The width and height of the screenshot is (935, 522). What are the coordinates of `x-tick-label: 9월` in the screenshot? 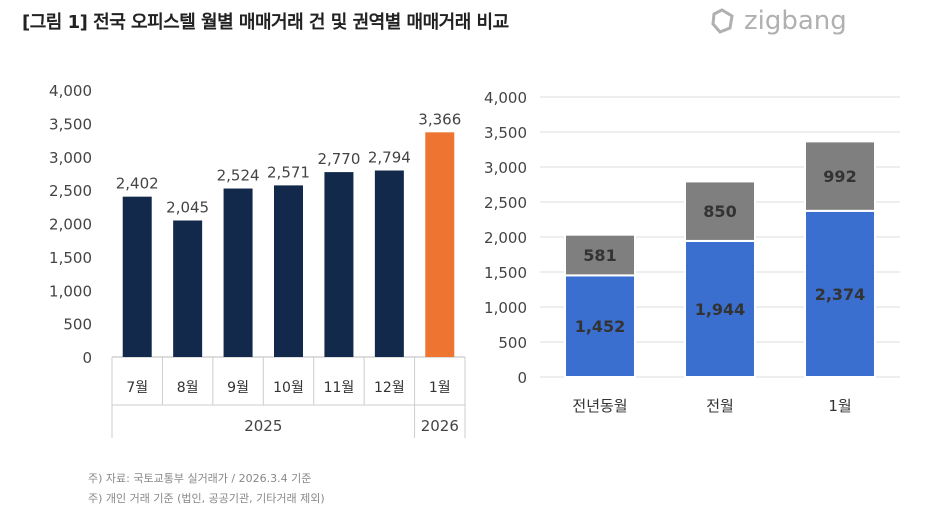 It's located at (238, 388).